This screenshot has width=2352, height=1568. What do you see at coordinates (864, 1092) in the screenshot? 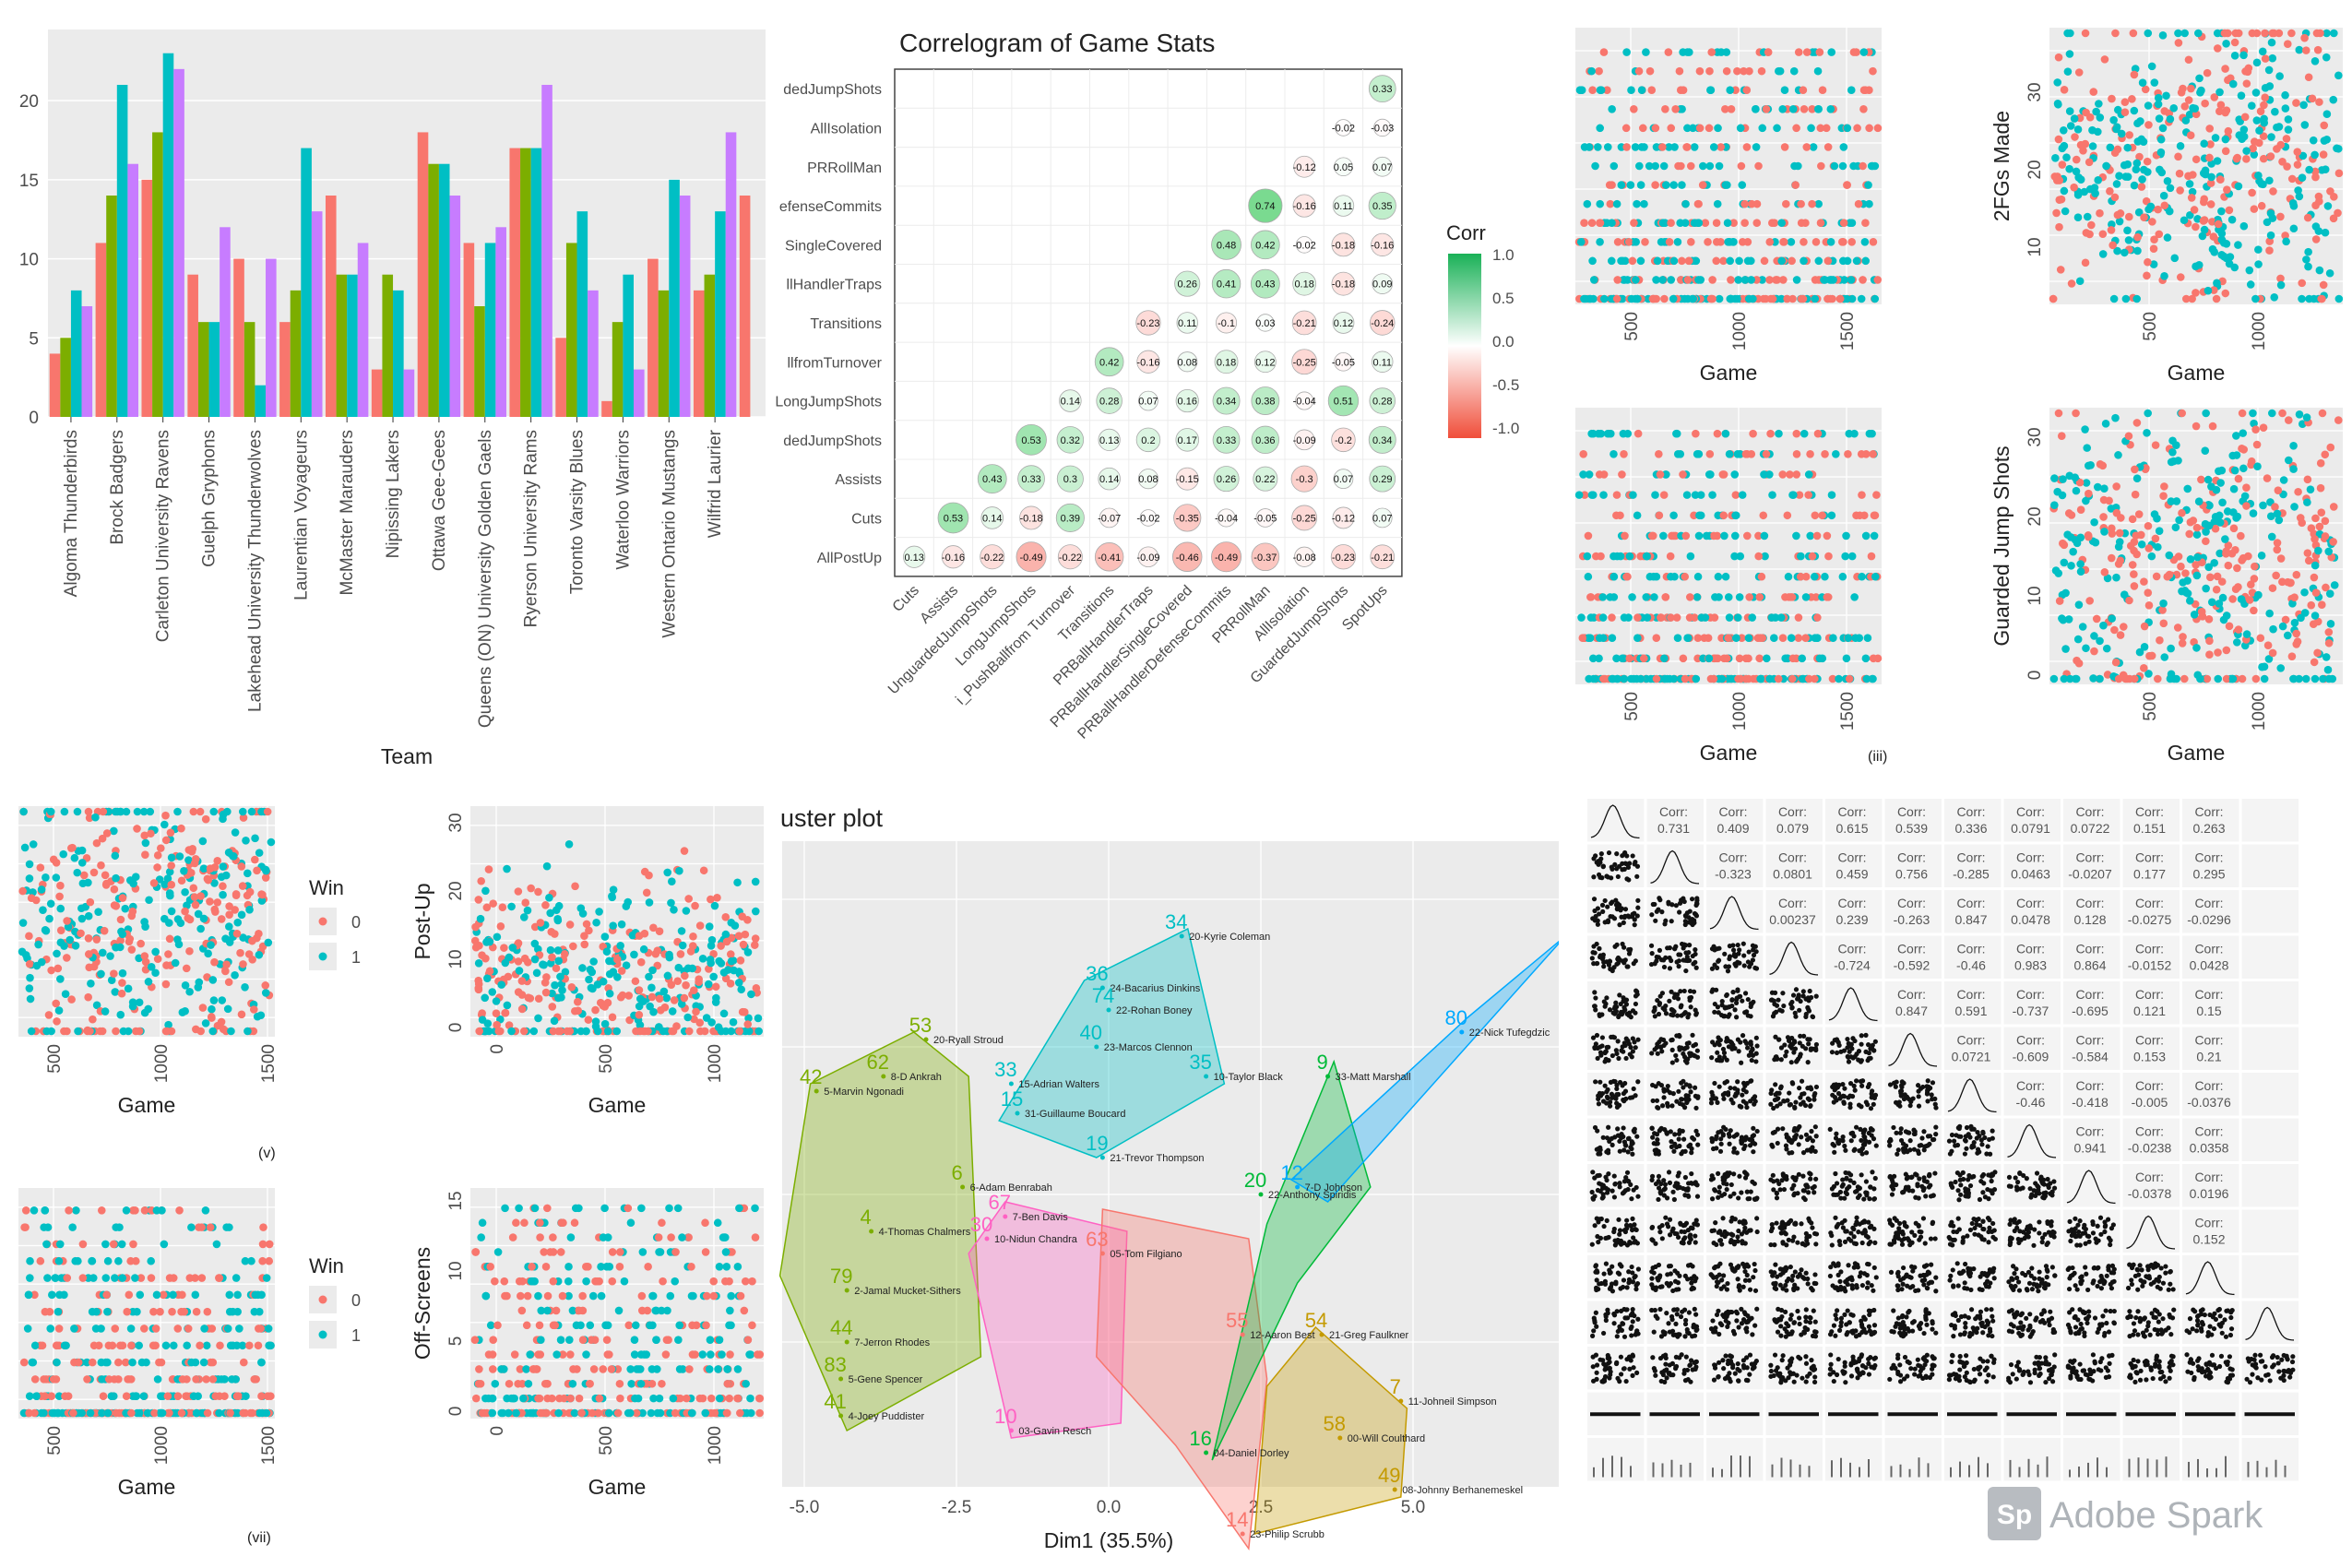
I see `cluster-point-label: 5-Marvin Ngonadi` at bounding box center [864, 1092].